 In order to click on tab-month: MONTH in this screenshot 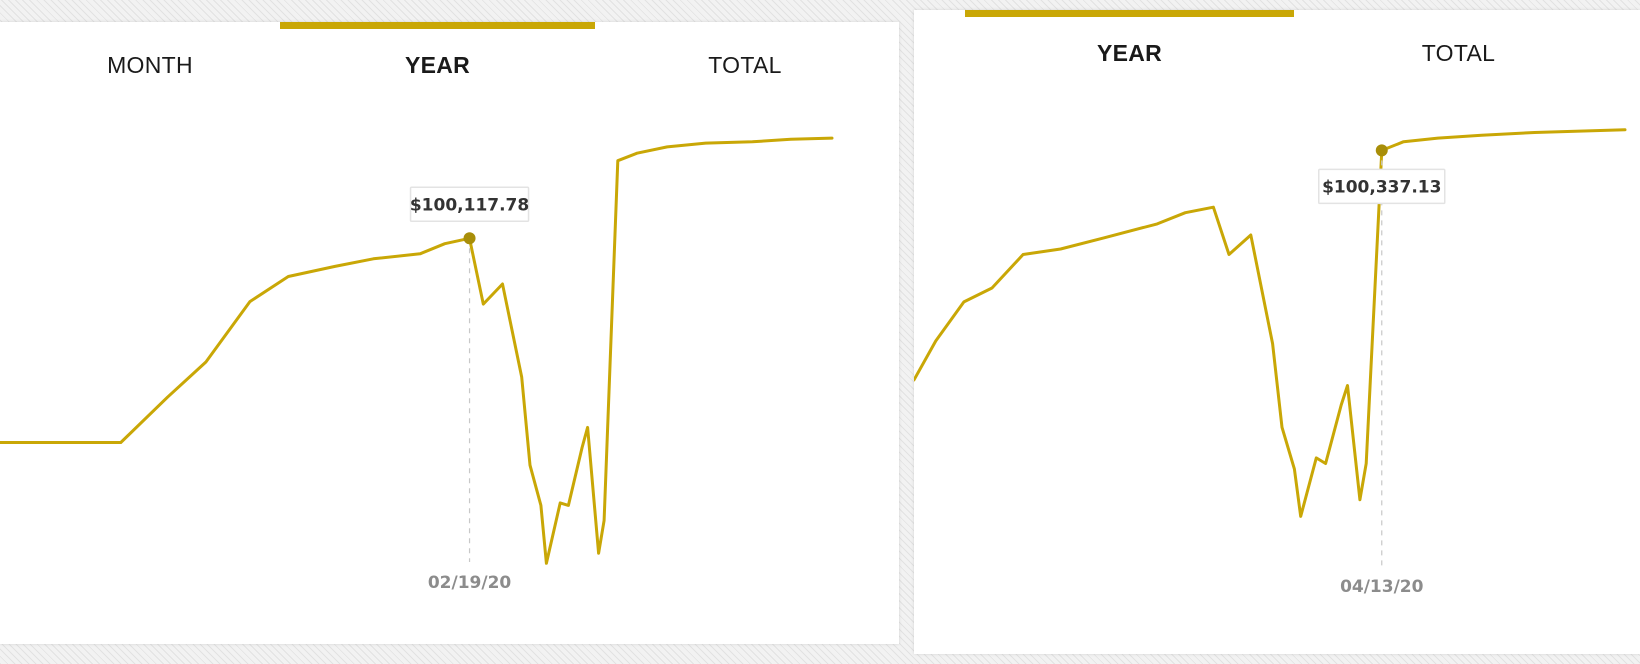, I will do `click(150, 65)`.